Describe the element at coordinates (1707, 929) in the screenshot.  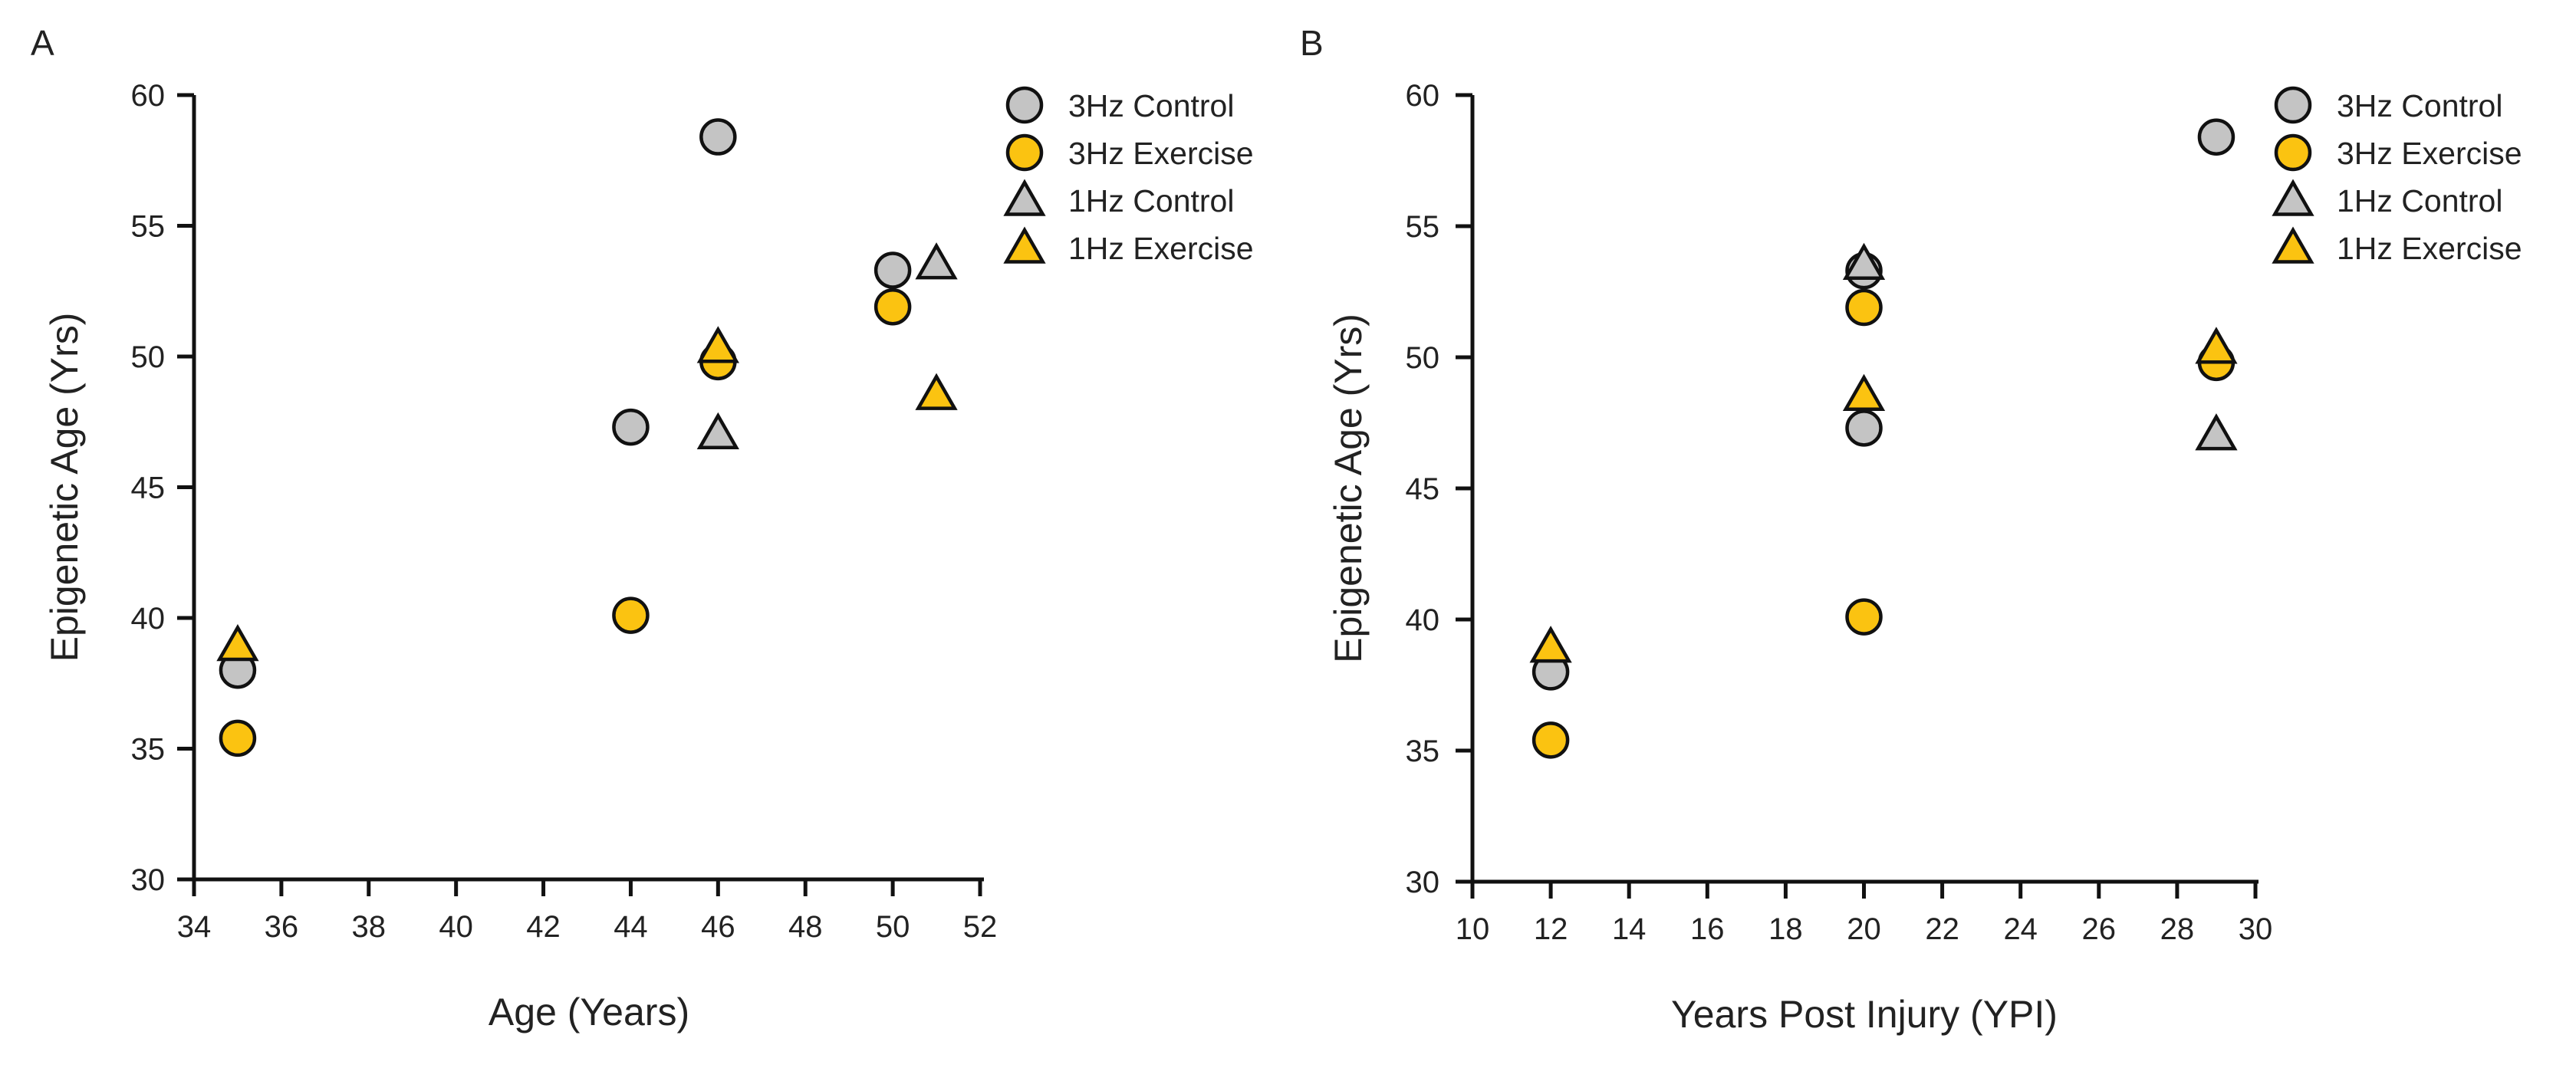
I see `x-tick-label: 16` at that location.